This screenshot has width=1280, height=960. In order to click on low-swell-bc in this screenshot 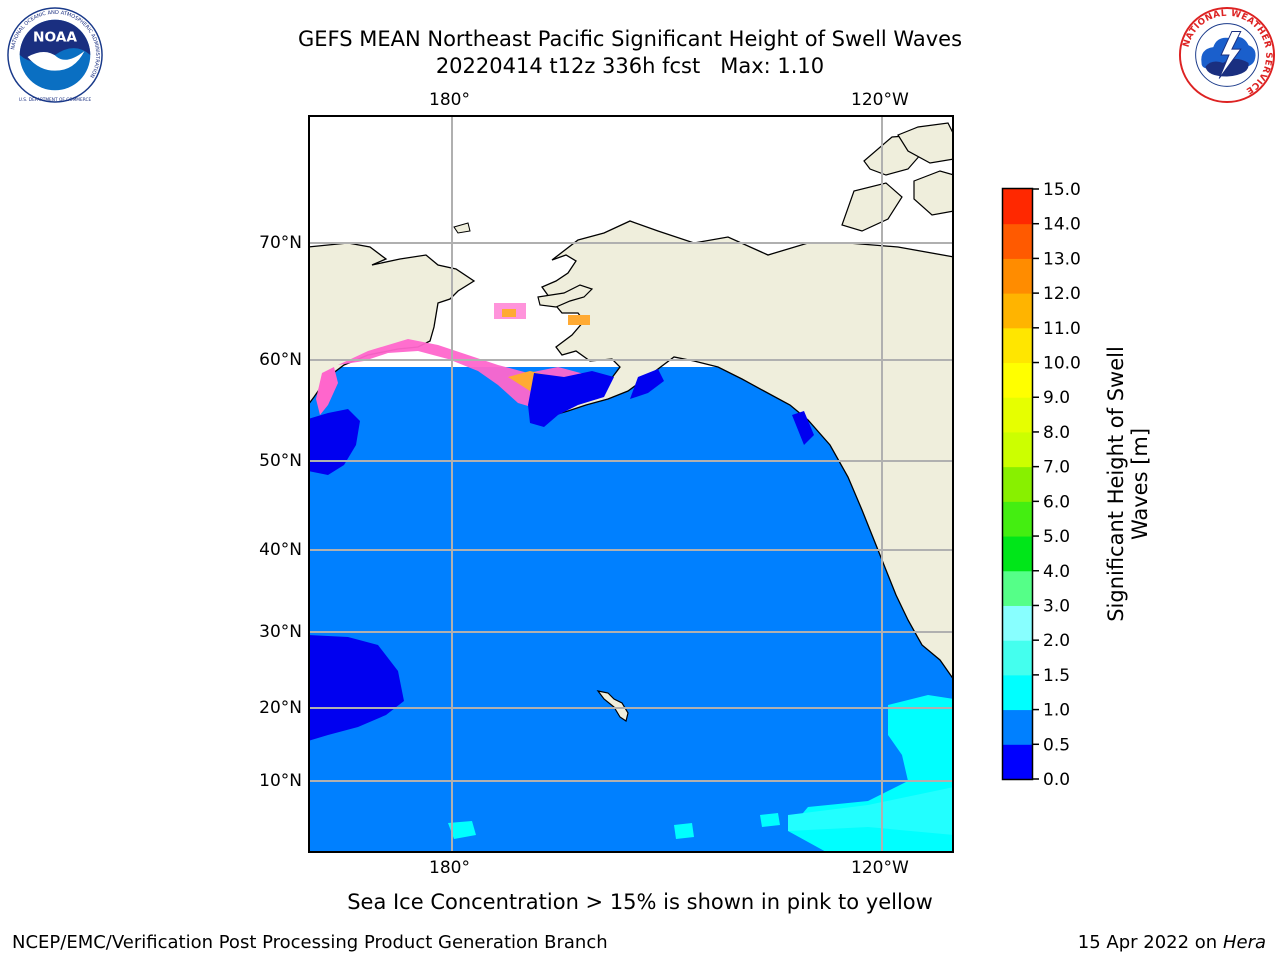, I will do `click(803, 428)`.